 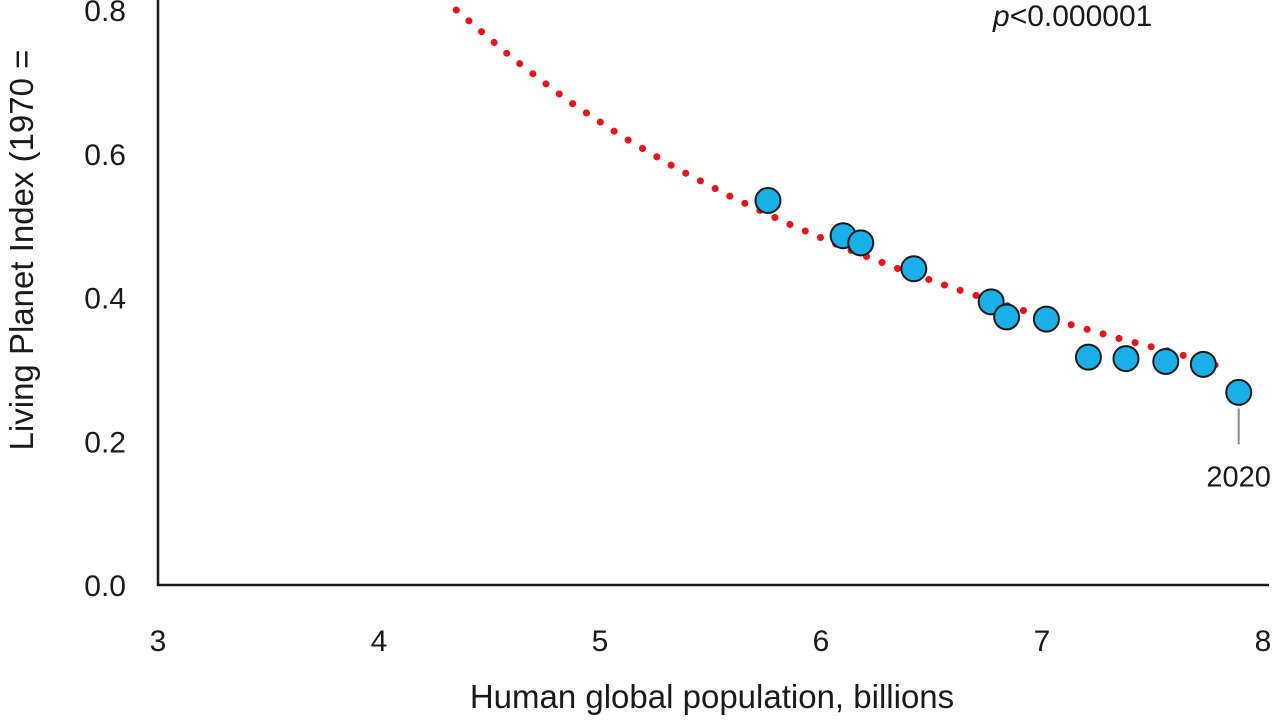 I want to click on p-value-prefix: p, so click(x=1001, y=16).